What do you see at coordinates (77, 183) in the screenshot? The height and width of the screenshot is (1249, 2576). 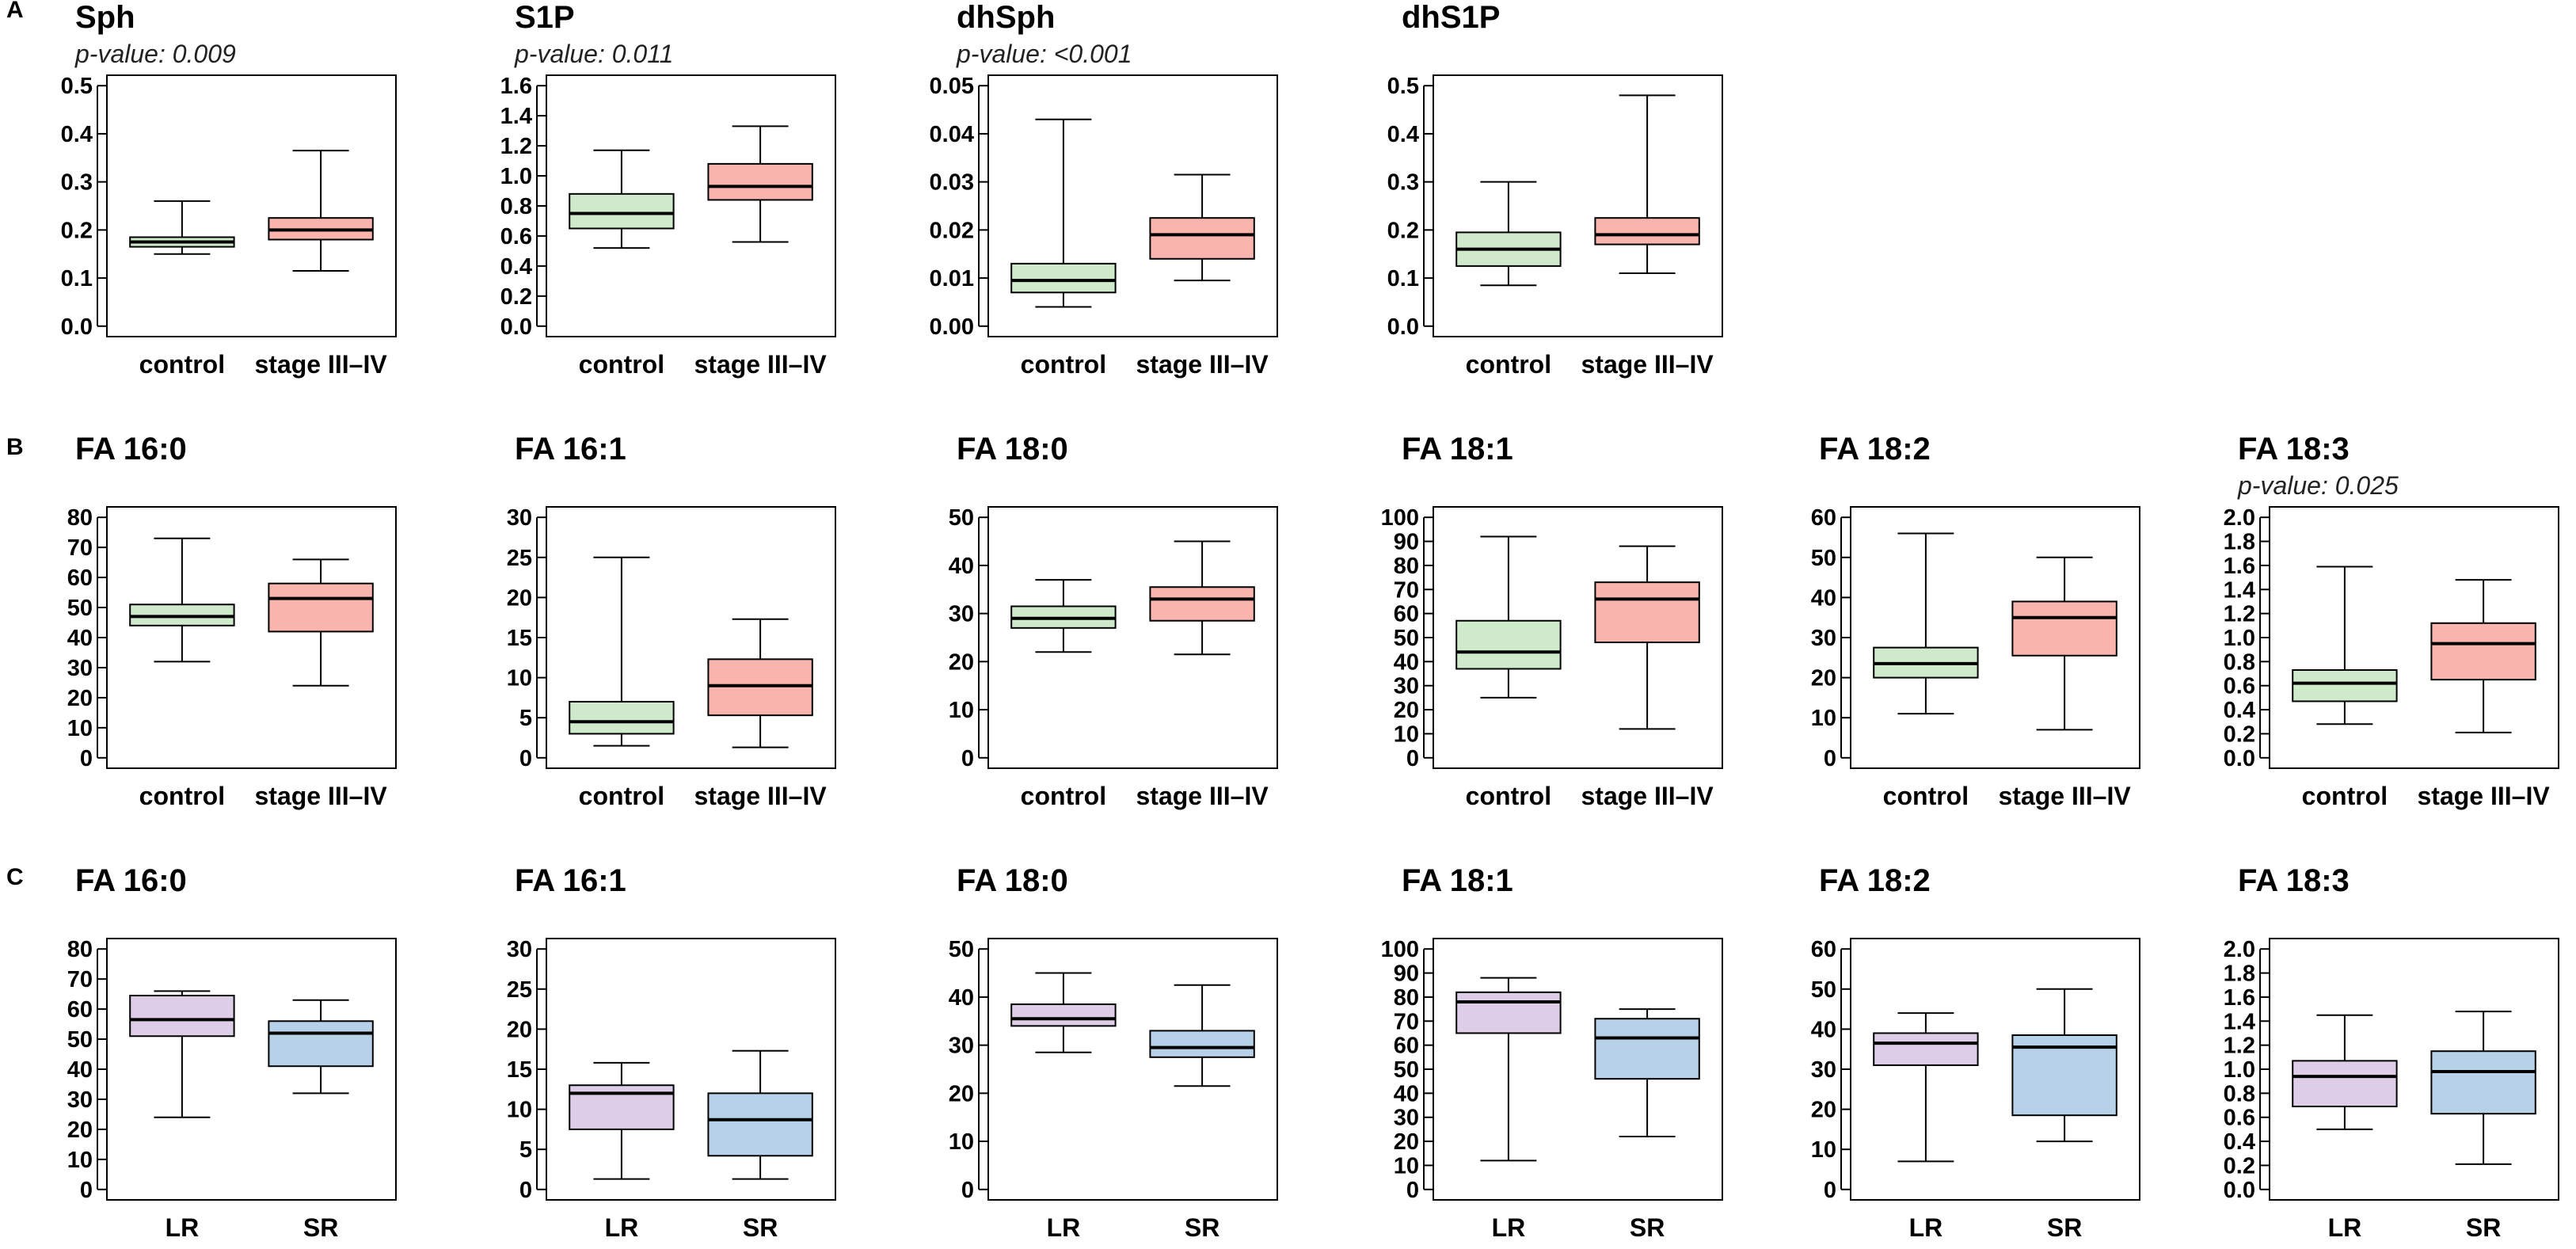 I see `y-tick-label: 0.3` at bounding box center [77, 183].